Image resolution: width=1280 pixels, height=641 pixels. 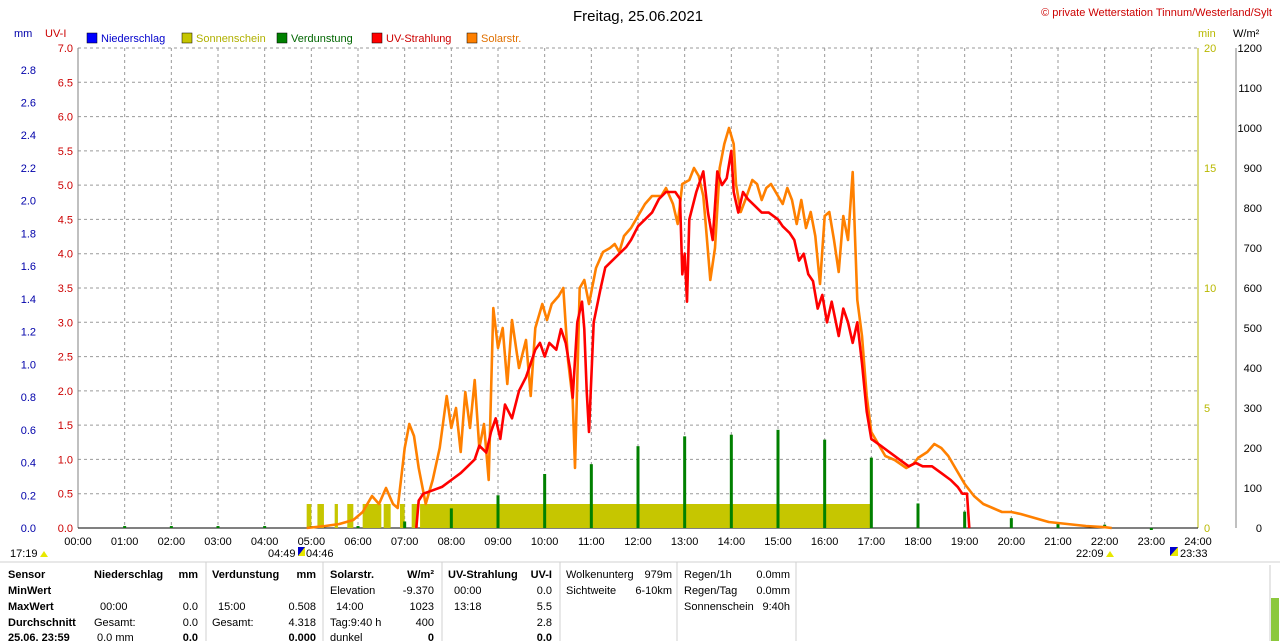 I want to click on stats-evap-total-value: 4.318, so click(x=302, y=623).